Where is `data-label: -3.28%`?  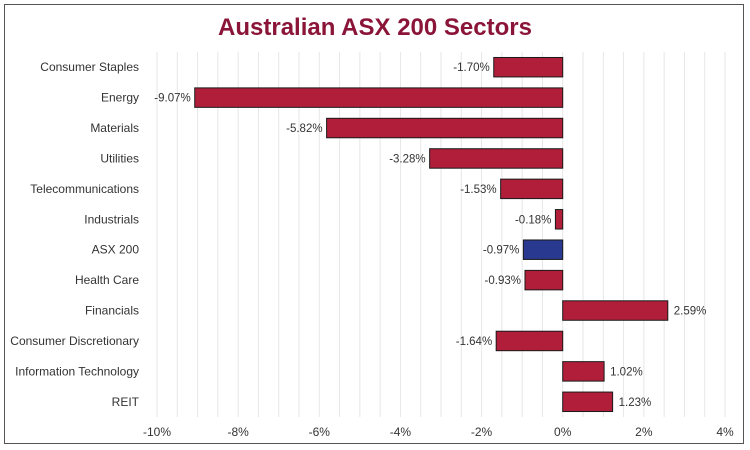 data-label: -3.28% is located at coordinates (407, 159).